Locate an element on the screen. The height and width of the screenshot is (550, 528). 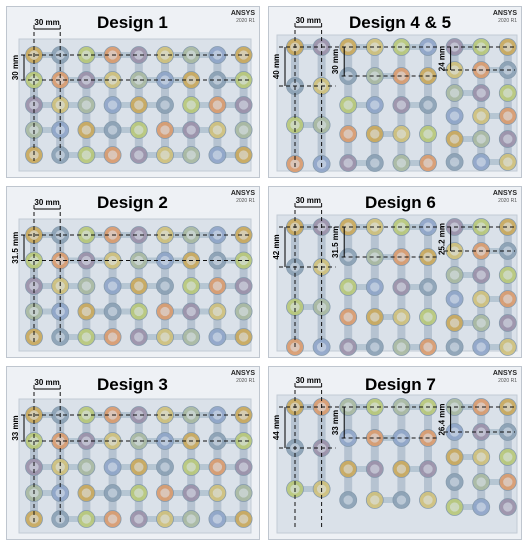
panel-title: Design 2 is located at coordinates (132, 202).